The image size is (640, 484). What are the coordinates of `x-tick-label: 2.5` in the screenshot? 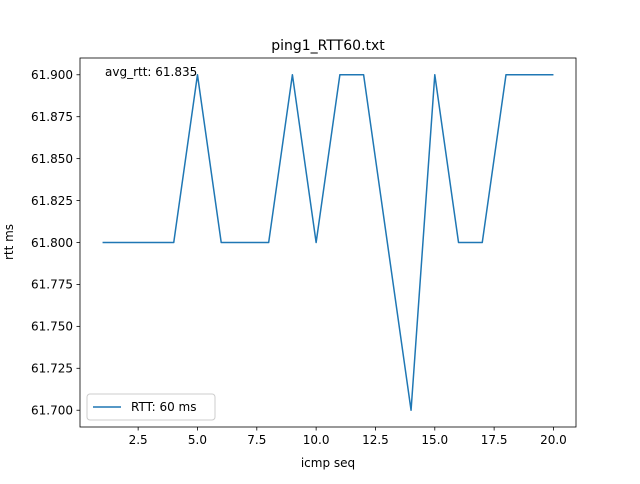 It's located at (138, 440).